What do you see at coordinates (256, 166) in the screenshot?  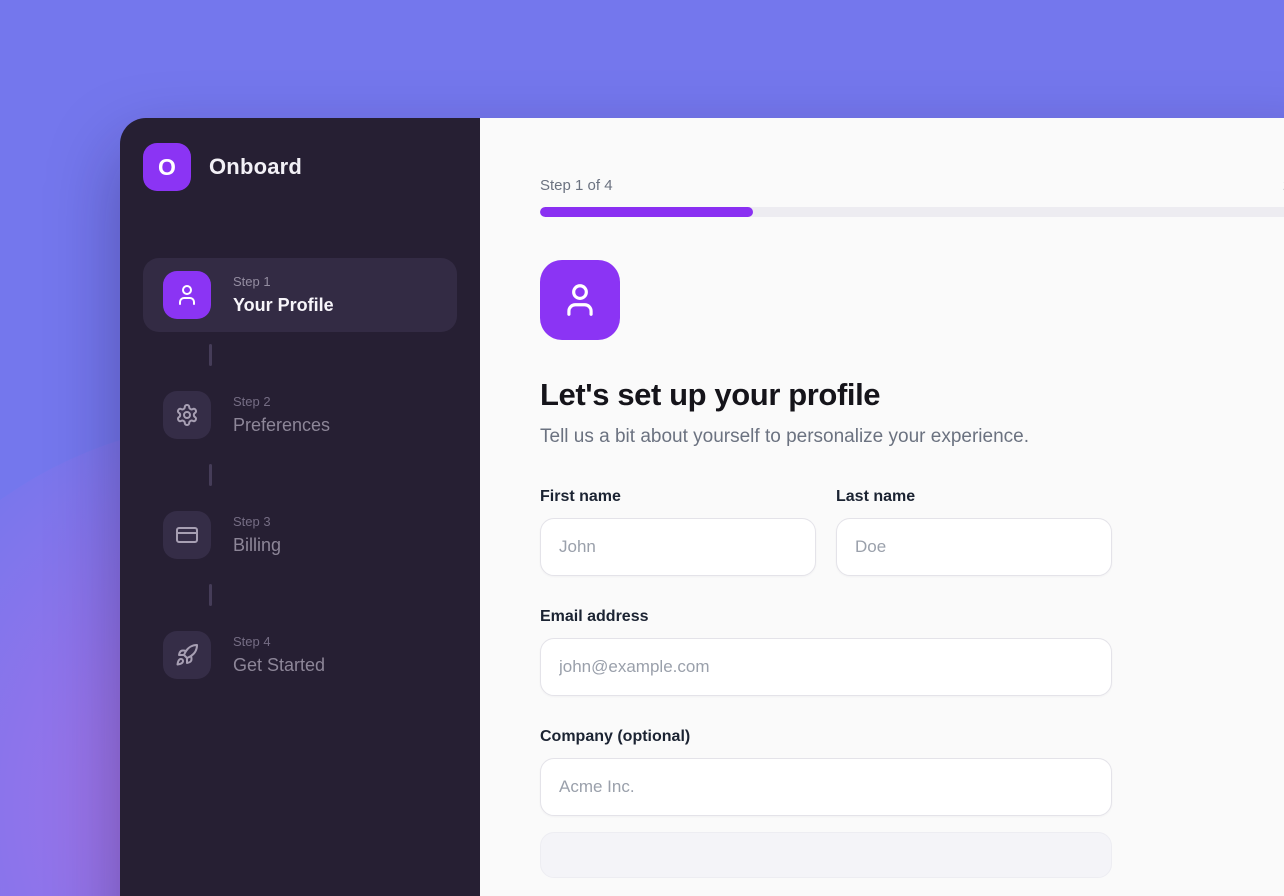 I see `app-name: Onboard` at bounding box center [256, 166].